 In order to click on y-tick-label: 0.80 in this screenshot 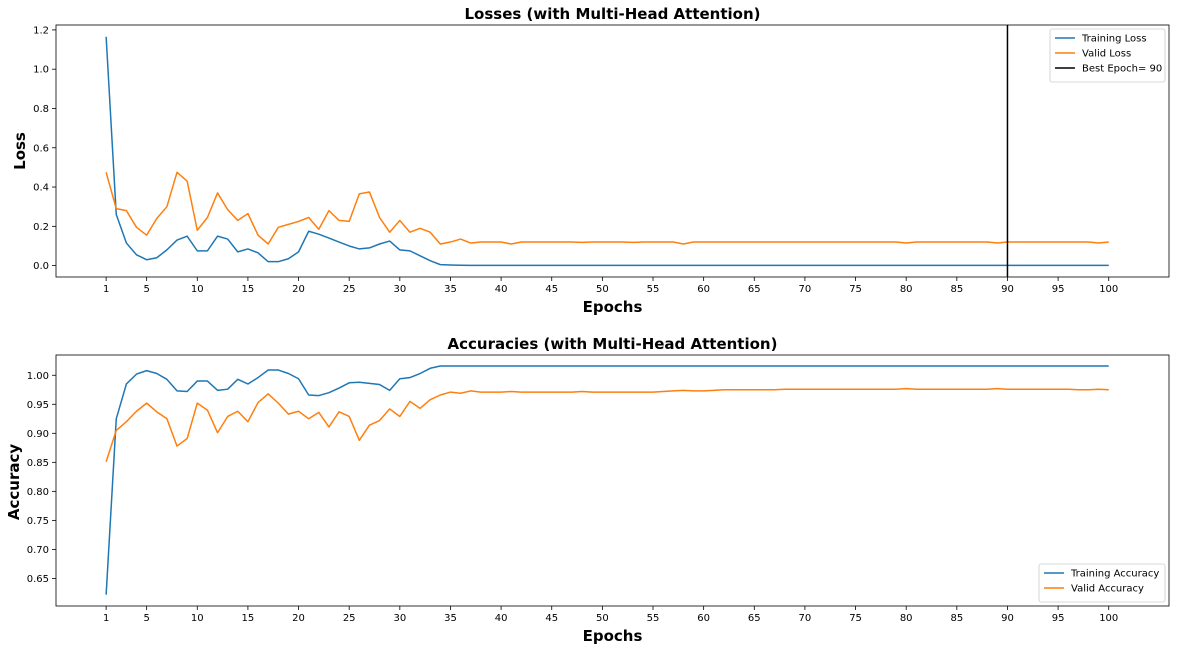, I will do `click(38, 492)`.